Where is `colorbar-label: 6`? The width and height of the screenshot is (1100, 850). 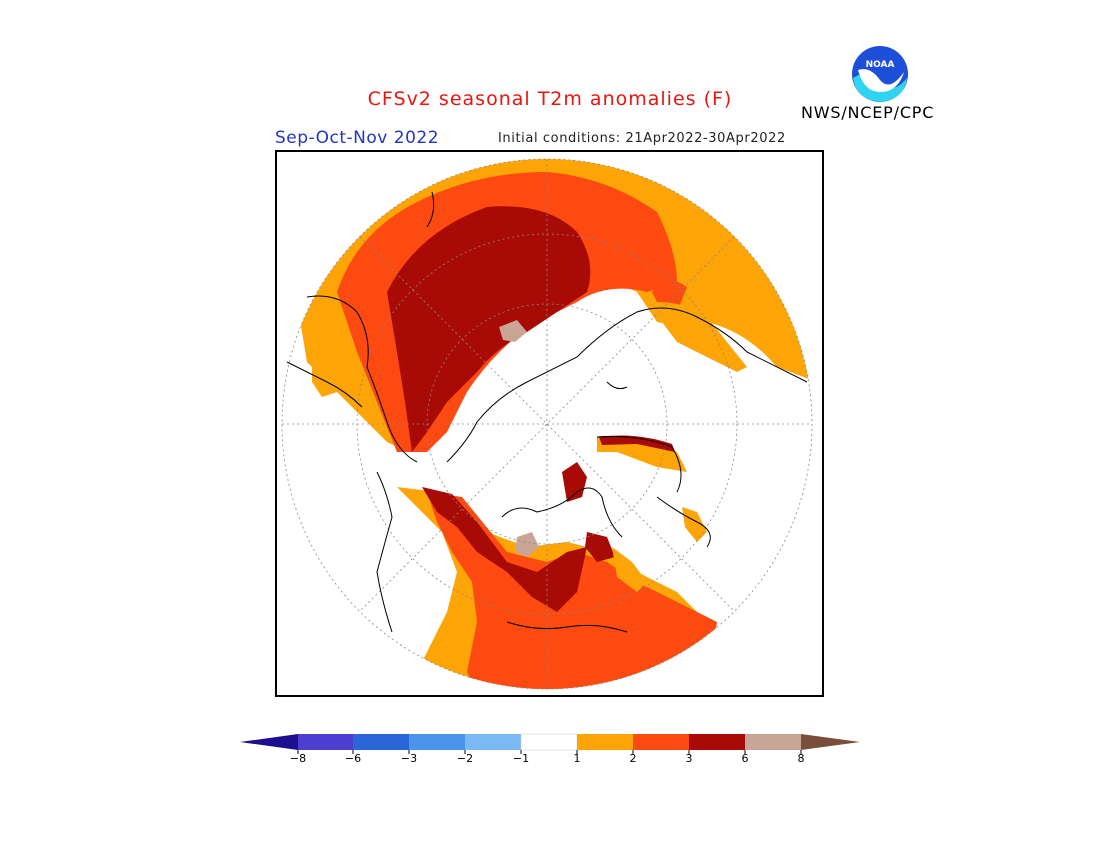 colorbar-label: 6 is located at coordinates (745, 758).